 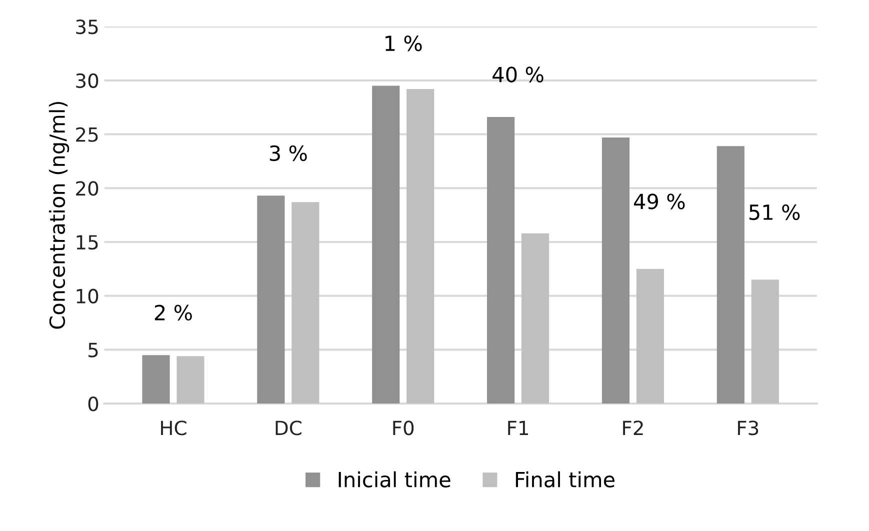 What do you see at coordinates (518, 427) in the screenshot?
I see `x-tick-label: F1` at bounding box center [518, 427].